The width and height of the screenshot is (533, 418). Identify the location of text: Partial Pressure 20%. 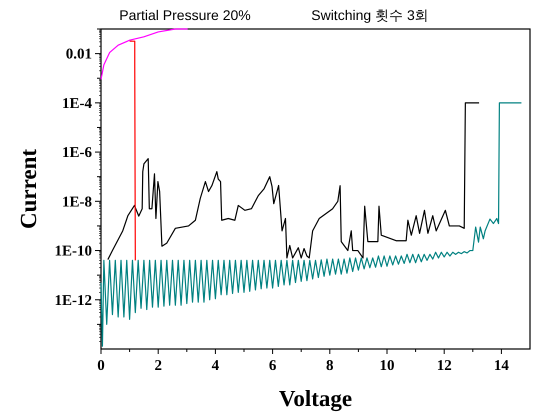
(185, 15).